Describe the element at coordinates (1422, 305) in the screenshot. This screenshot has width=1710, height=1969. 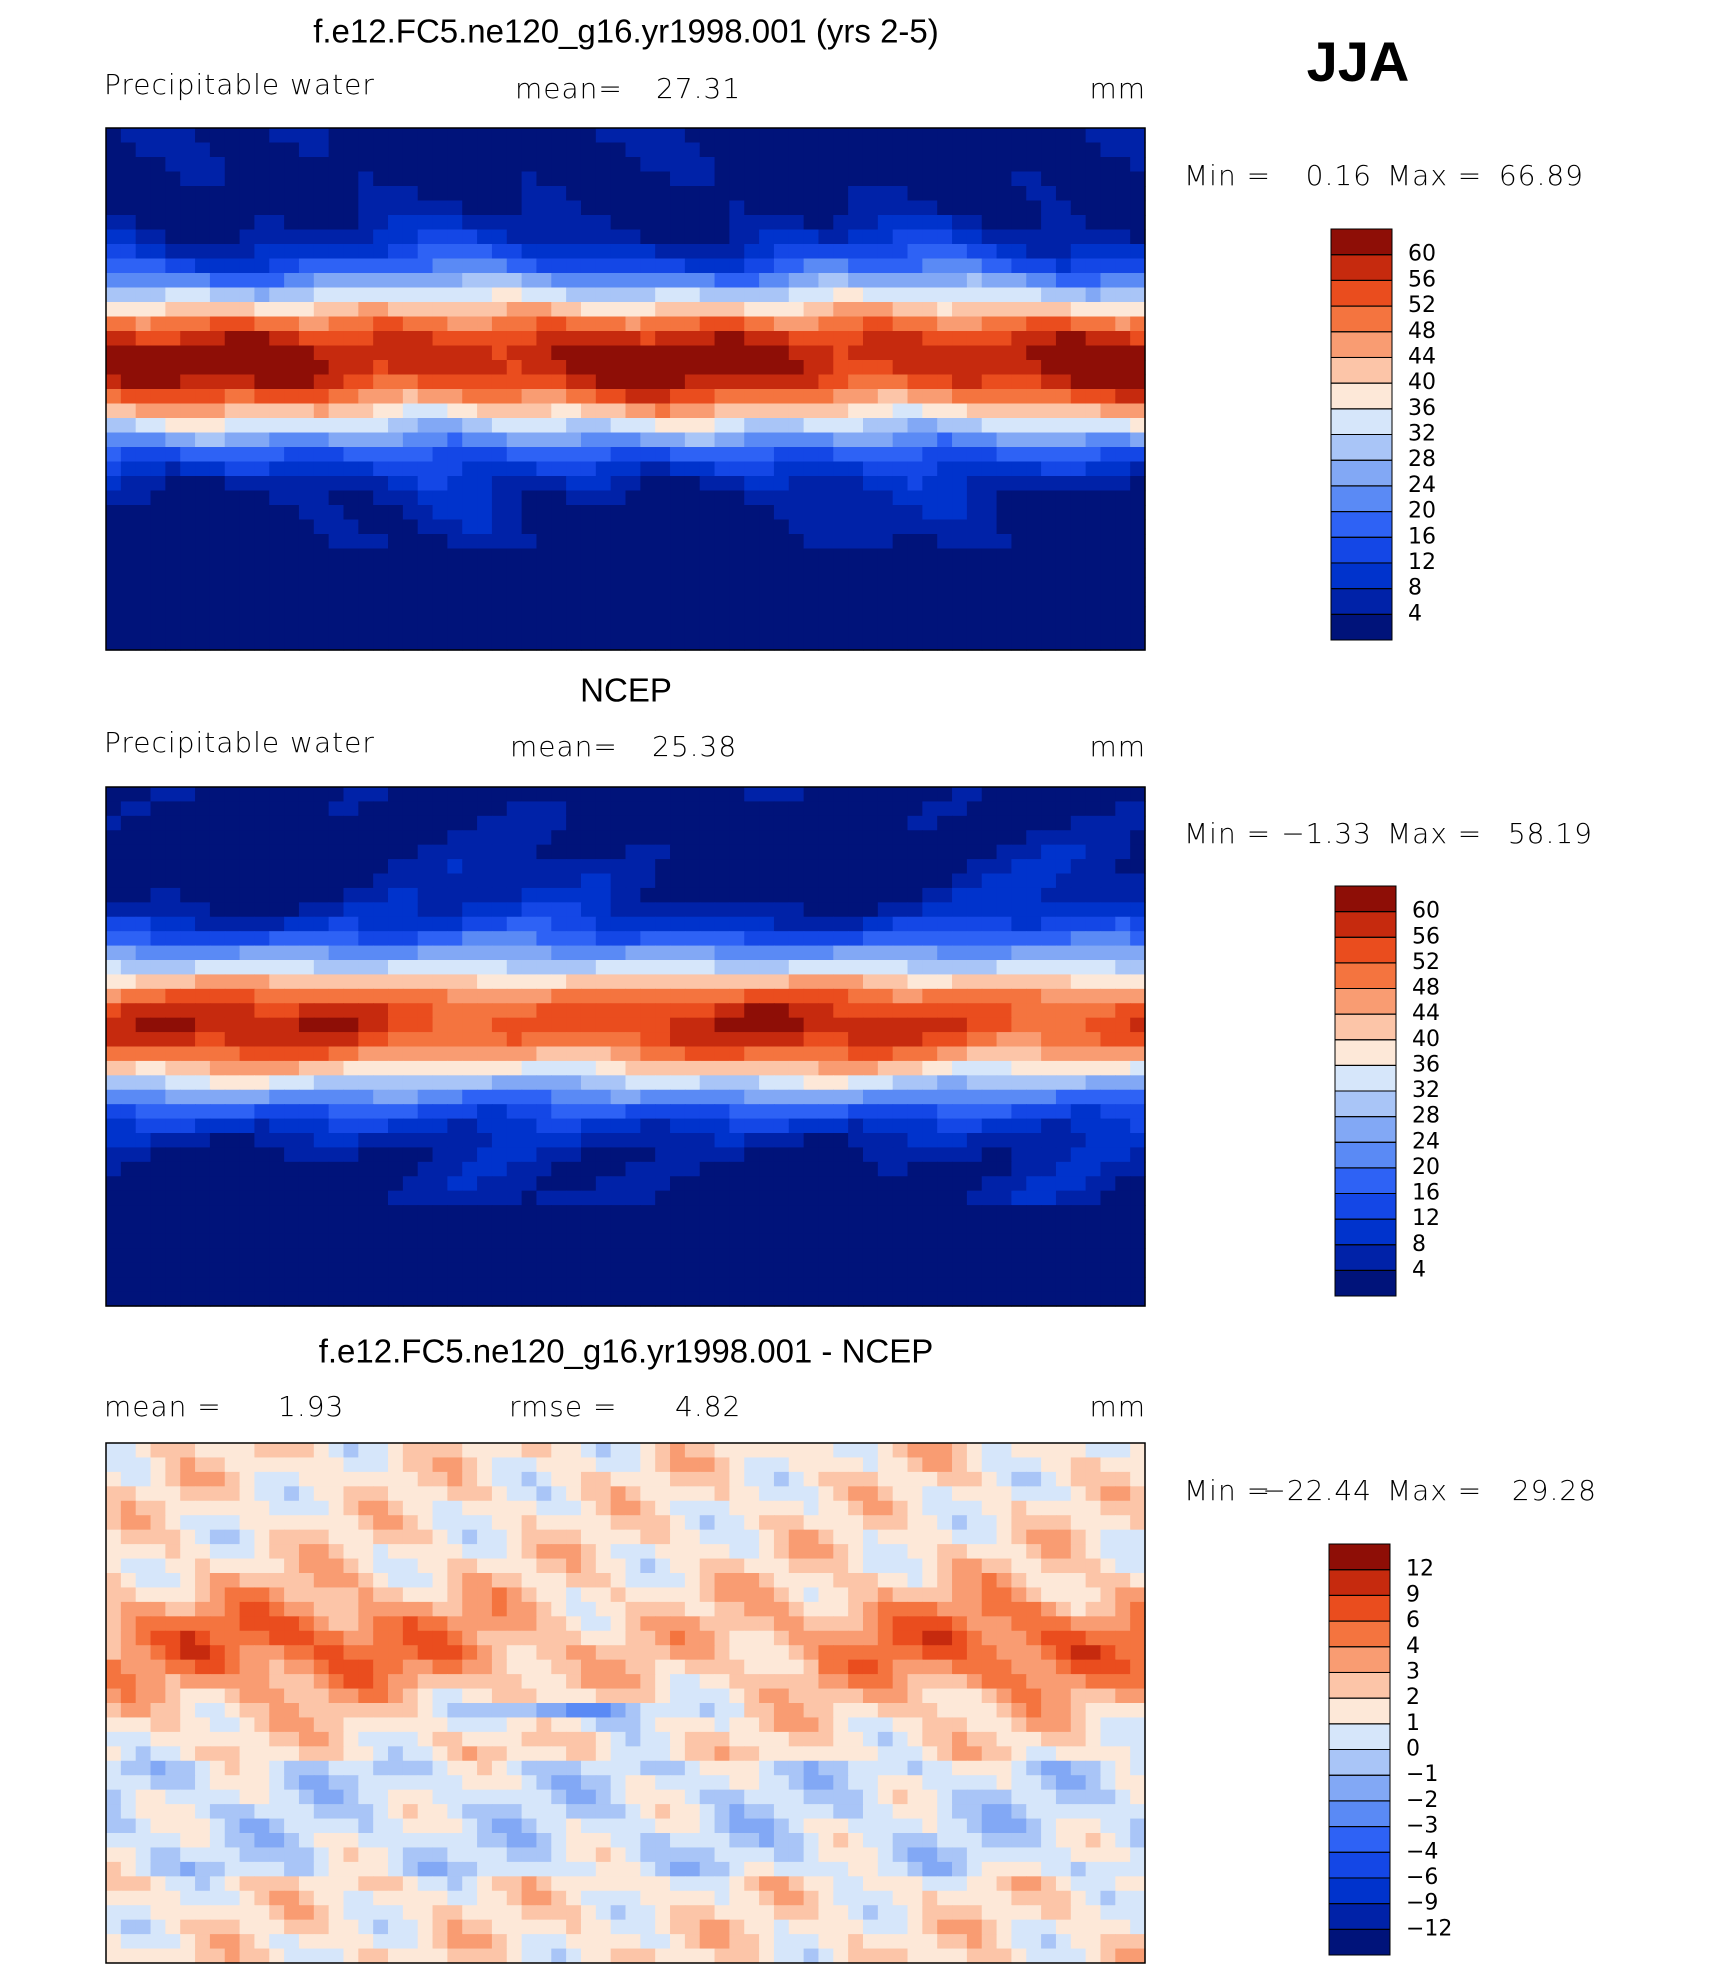
I see `colorbar-label: 52` at that location.